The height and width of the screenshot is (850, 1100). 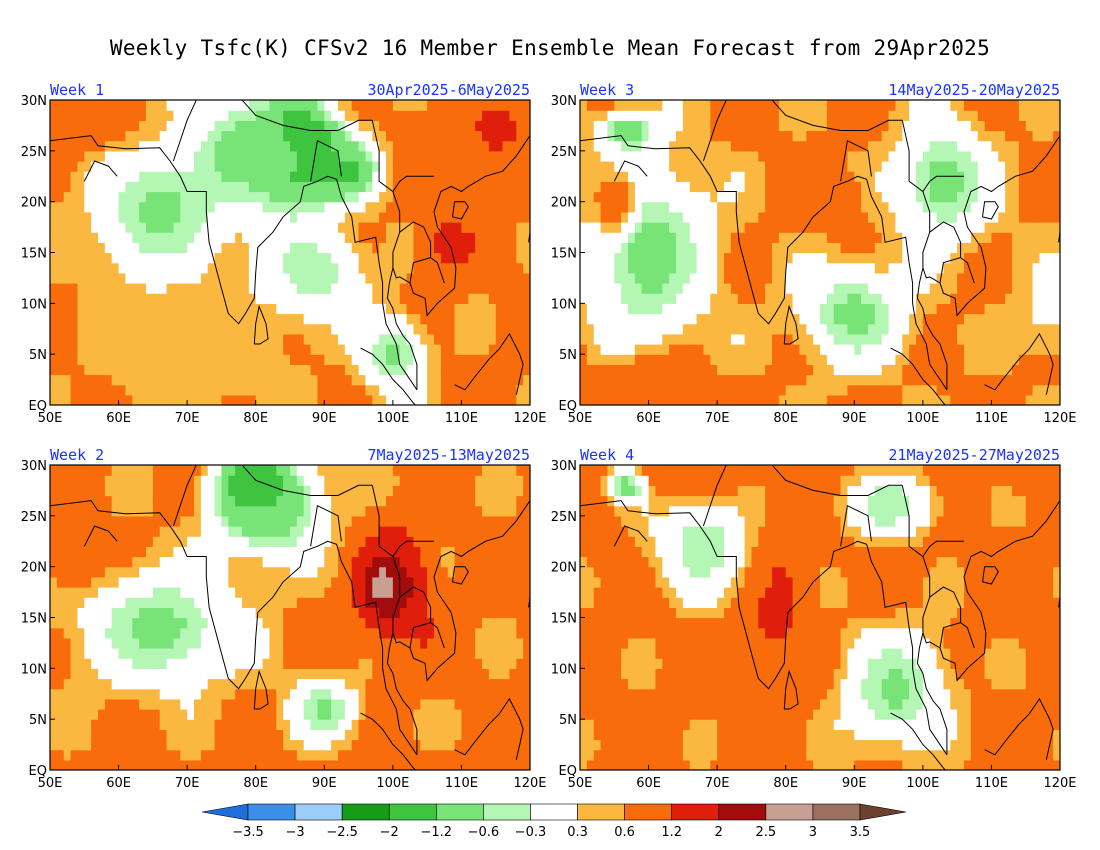 What do you see at coordinates (77, 455) in the screenshot?
I see `panel-week-label: Week 2` at bounding box center [77, 455].